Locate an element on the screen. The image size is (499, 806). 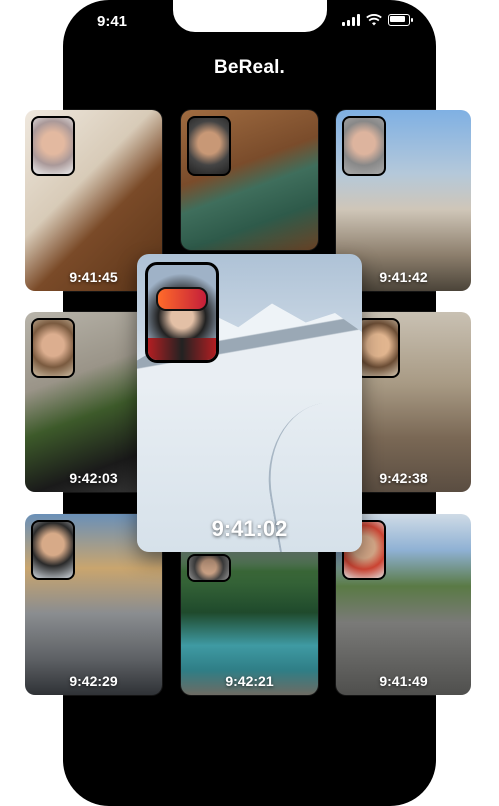
post-time: 9:42:21 is located at coordinates (249, 681).